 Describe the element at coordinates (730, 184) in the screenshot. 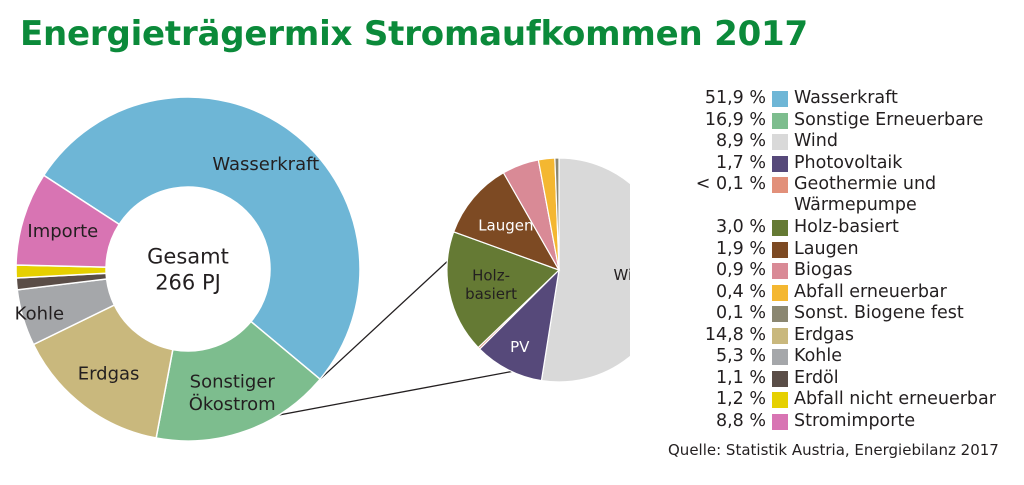

I see `legend-value: < 0,1 %` at that location.